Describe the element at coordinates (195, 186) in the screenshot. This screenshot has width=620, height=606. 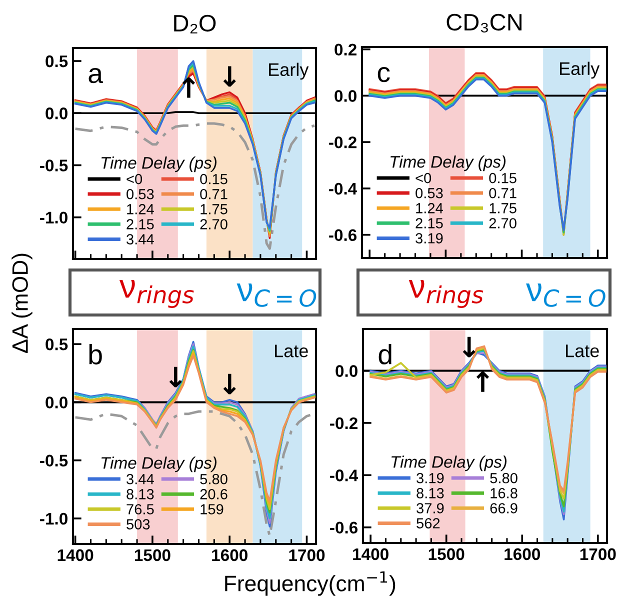
I see `line-series` at that location.